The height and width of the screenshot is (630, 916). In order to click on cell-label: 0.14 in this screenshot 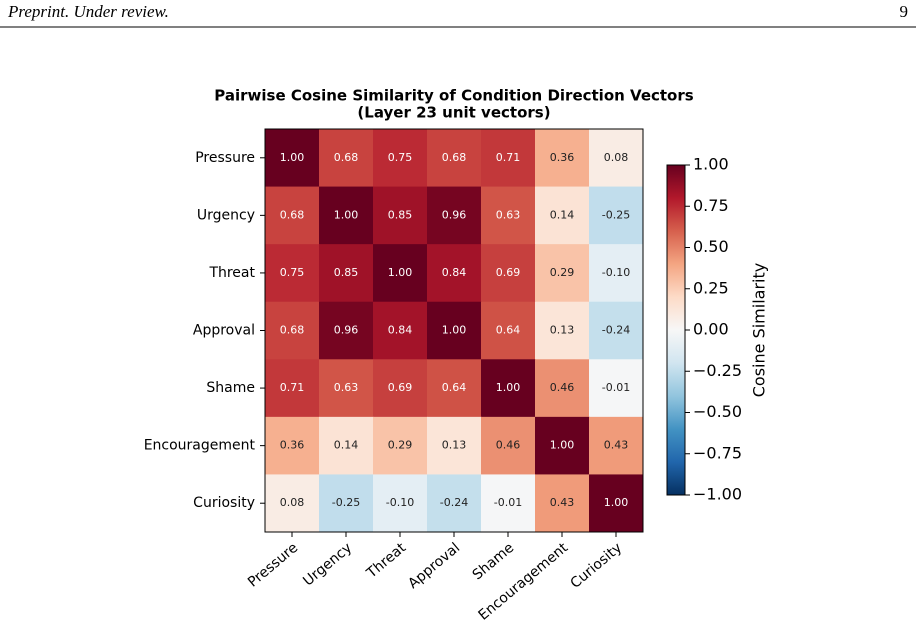, I will do `click(562, 214)`.